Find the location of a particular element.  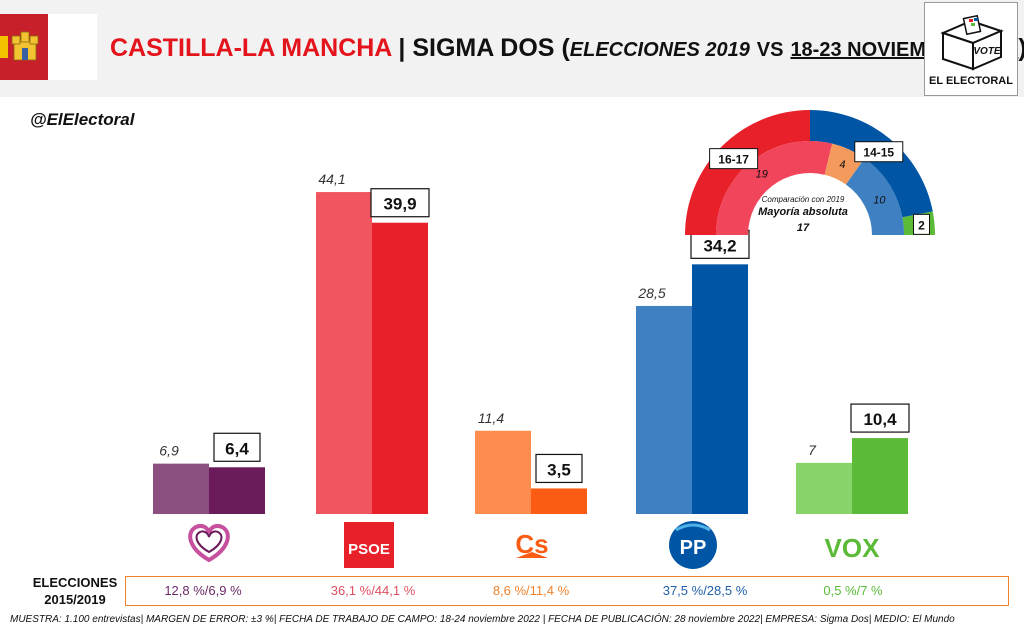

hemicycle-inner-label-1: 4 is located at coordinates (842, 165).